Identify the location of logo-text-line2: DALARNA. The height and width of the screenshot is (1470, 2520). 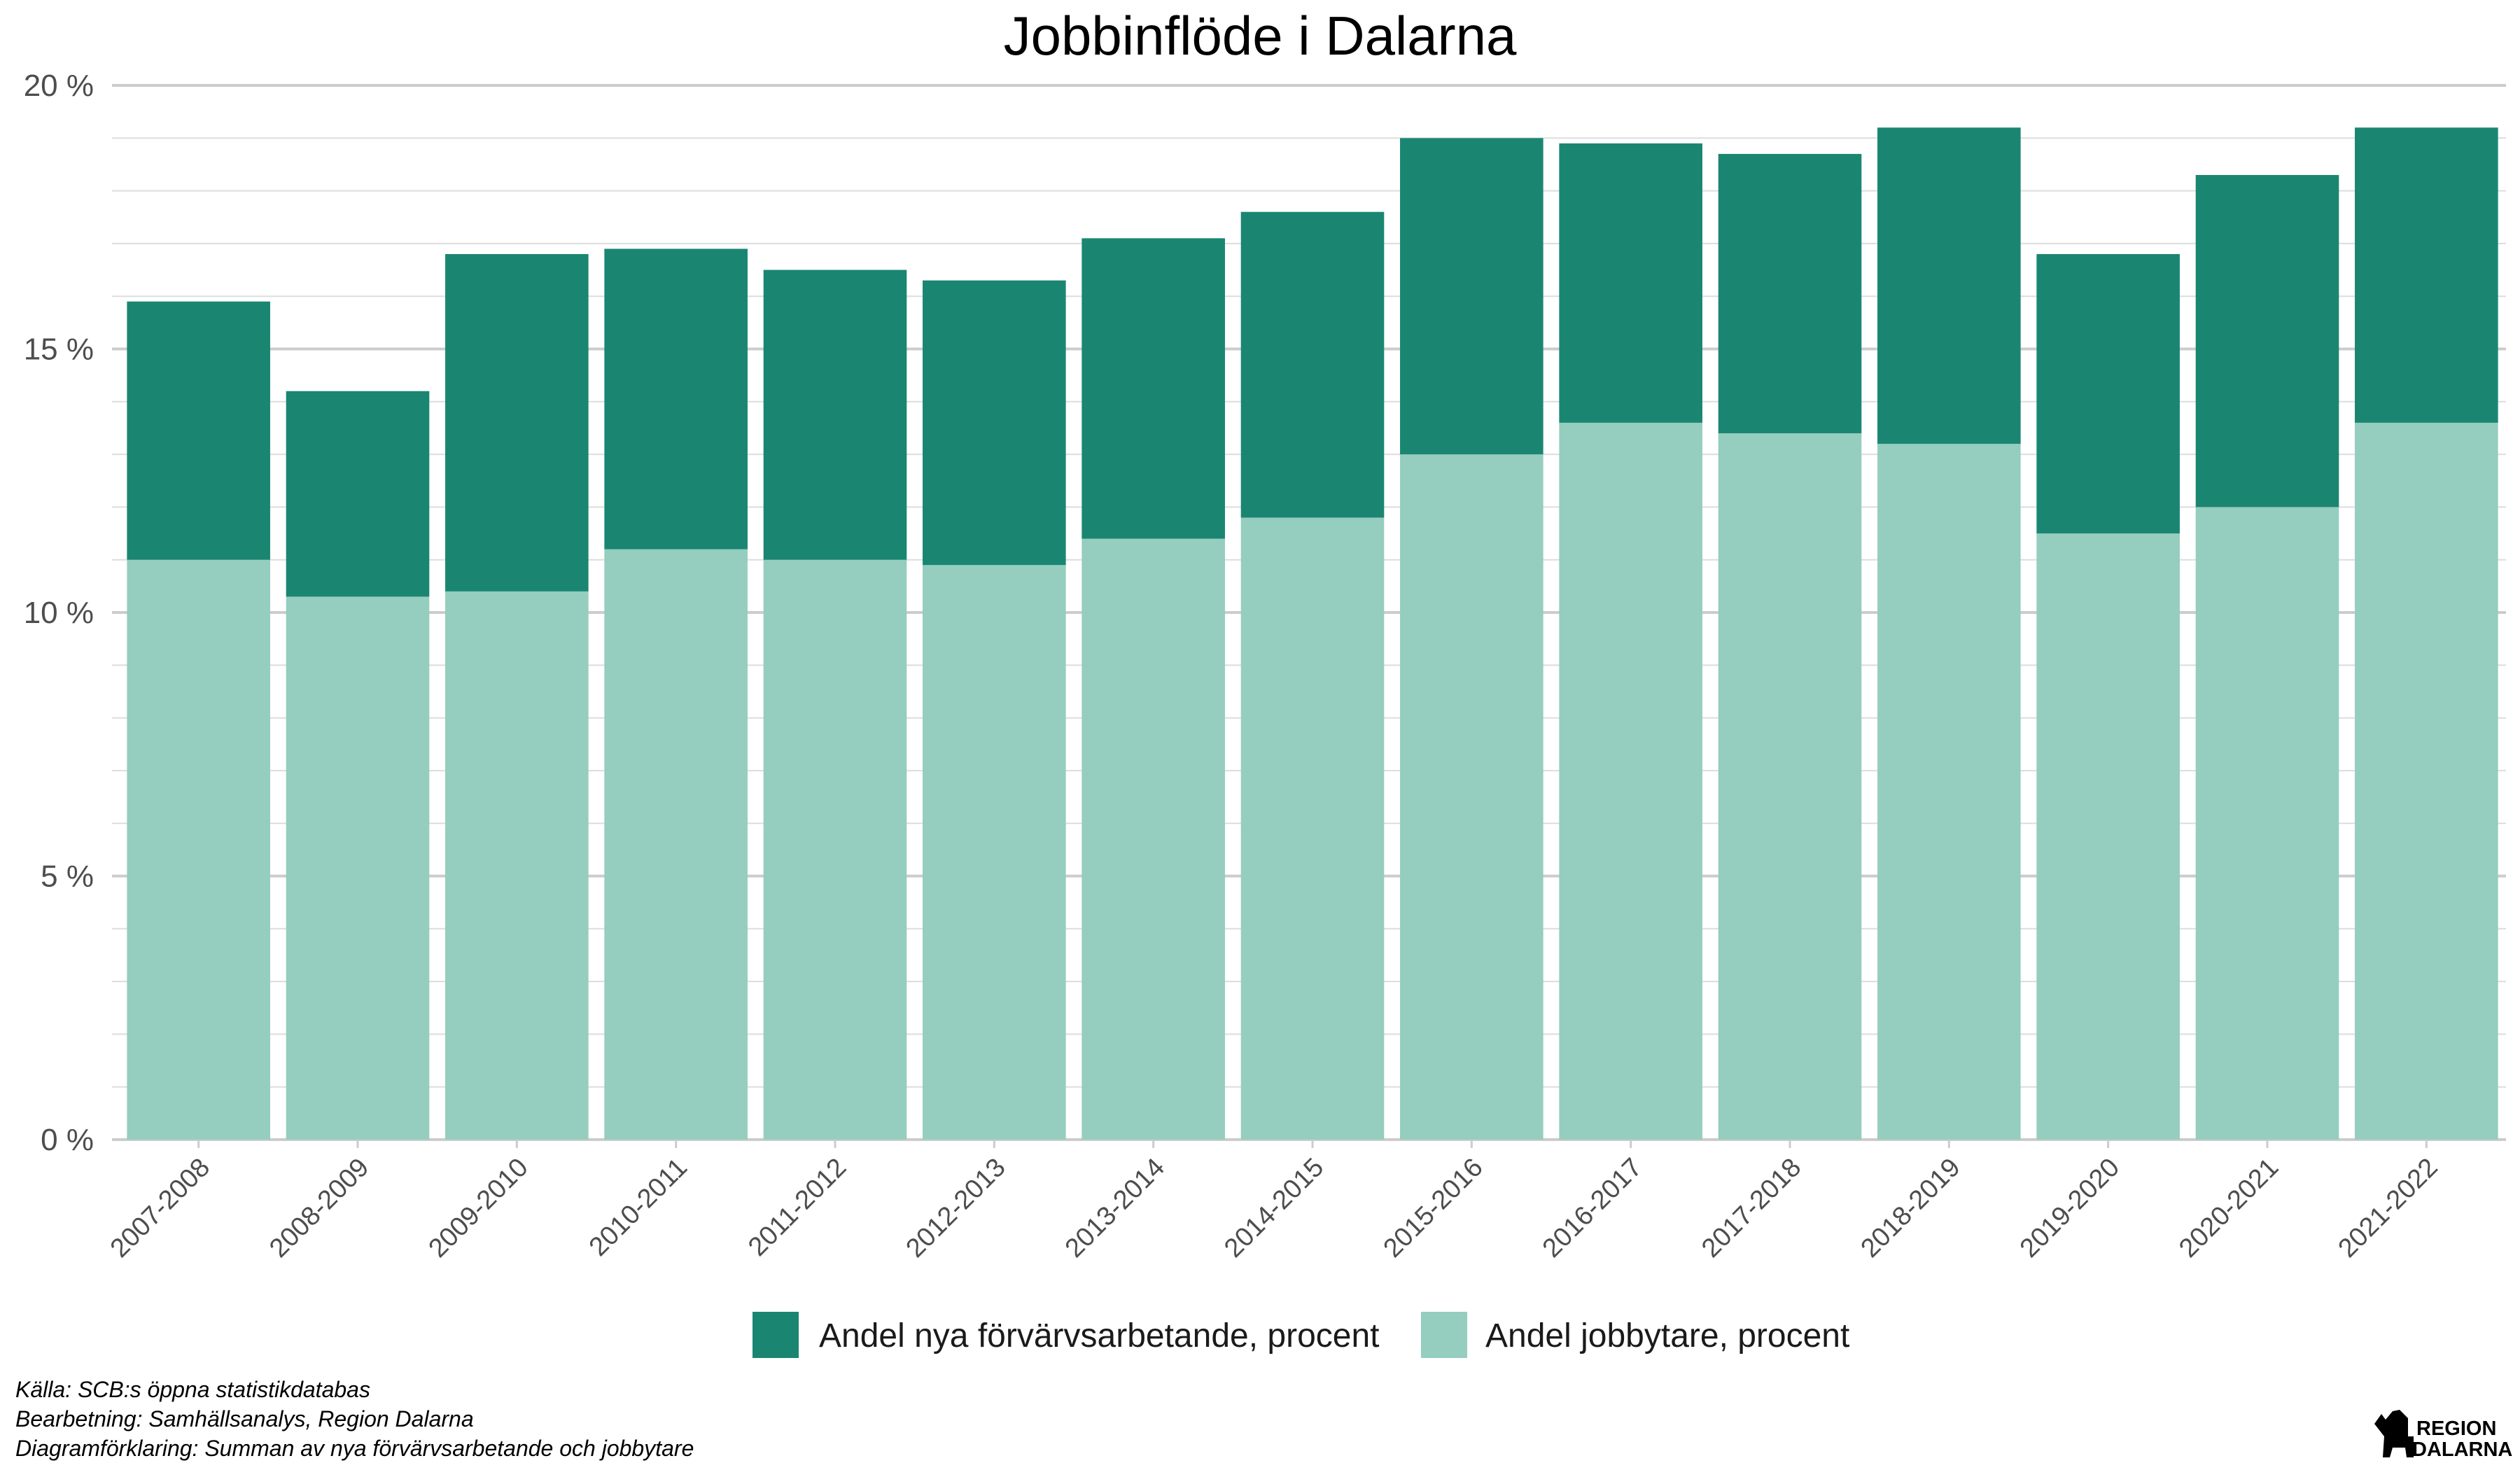
(2462, 1449).